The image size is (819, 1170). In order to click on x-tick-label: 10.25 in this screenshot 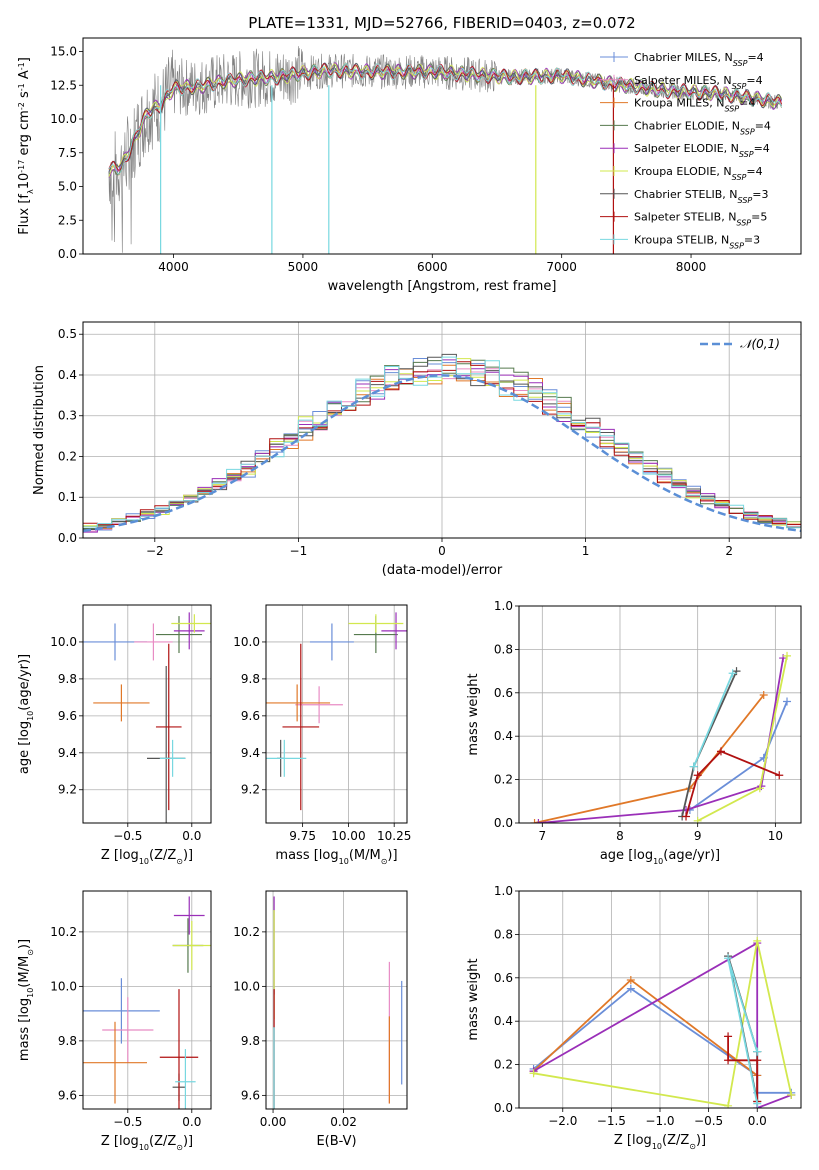, I will do `click(394, 836)`.